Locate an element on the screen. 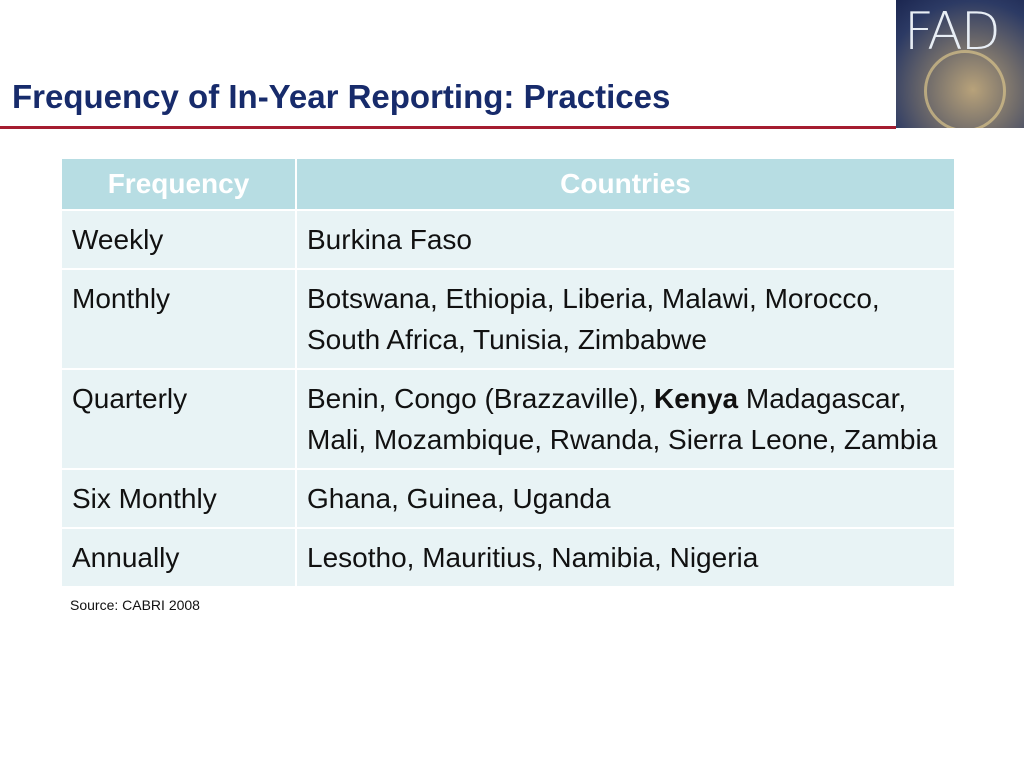  countries-text: Ghana, Guinea, Uganda is located at coordinates (459, 498).